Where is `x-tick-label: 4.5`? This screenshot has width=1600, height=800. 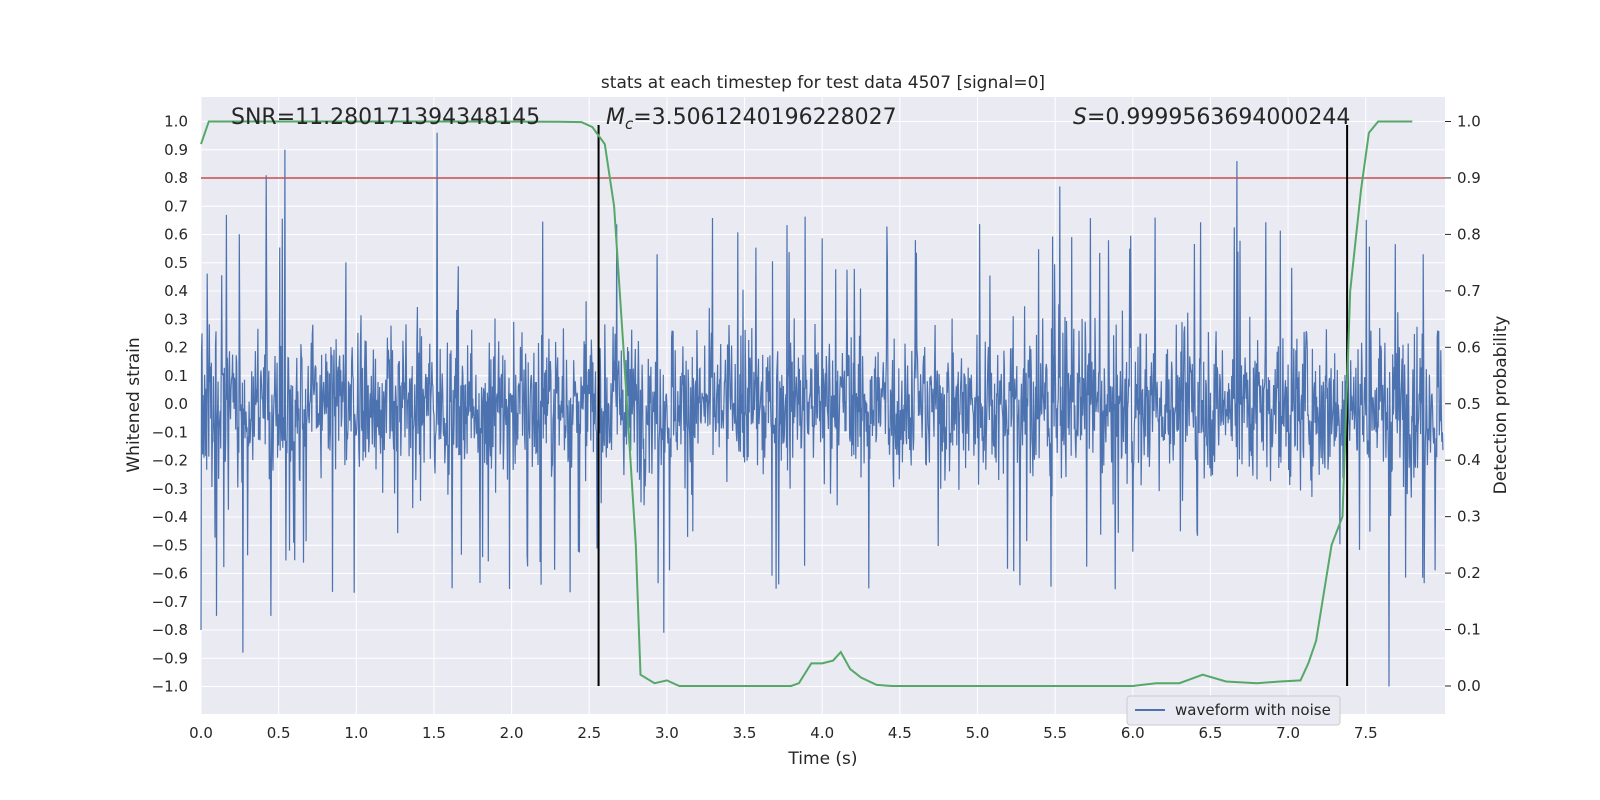 x-tick-label: 4.5 is located at coordinates (900, 733).